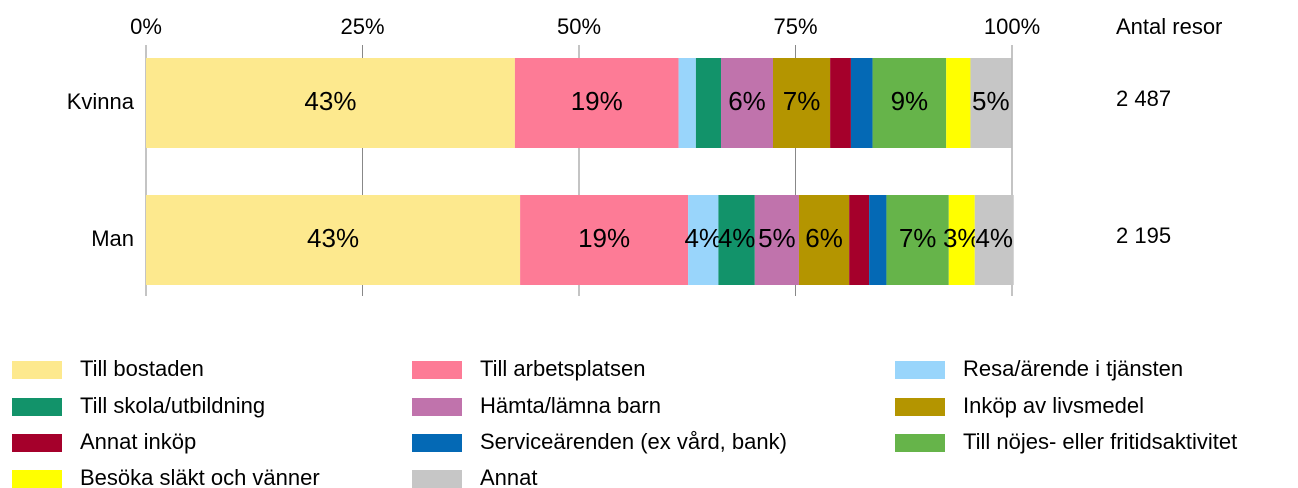  What do you see at coordinates (795, 26) in the screenshot?
I see `x-tick-label: 75%` at bounding box center [795, 26].